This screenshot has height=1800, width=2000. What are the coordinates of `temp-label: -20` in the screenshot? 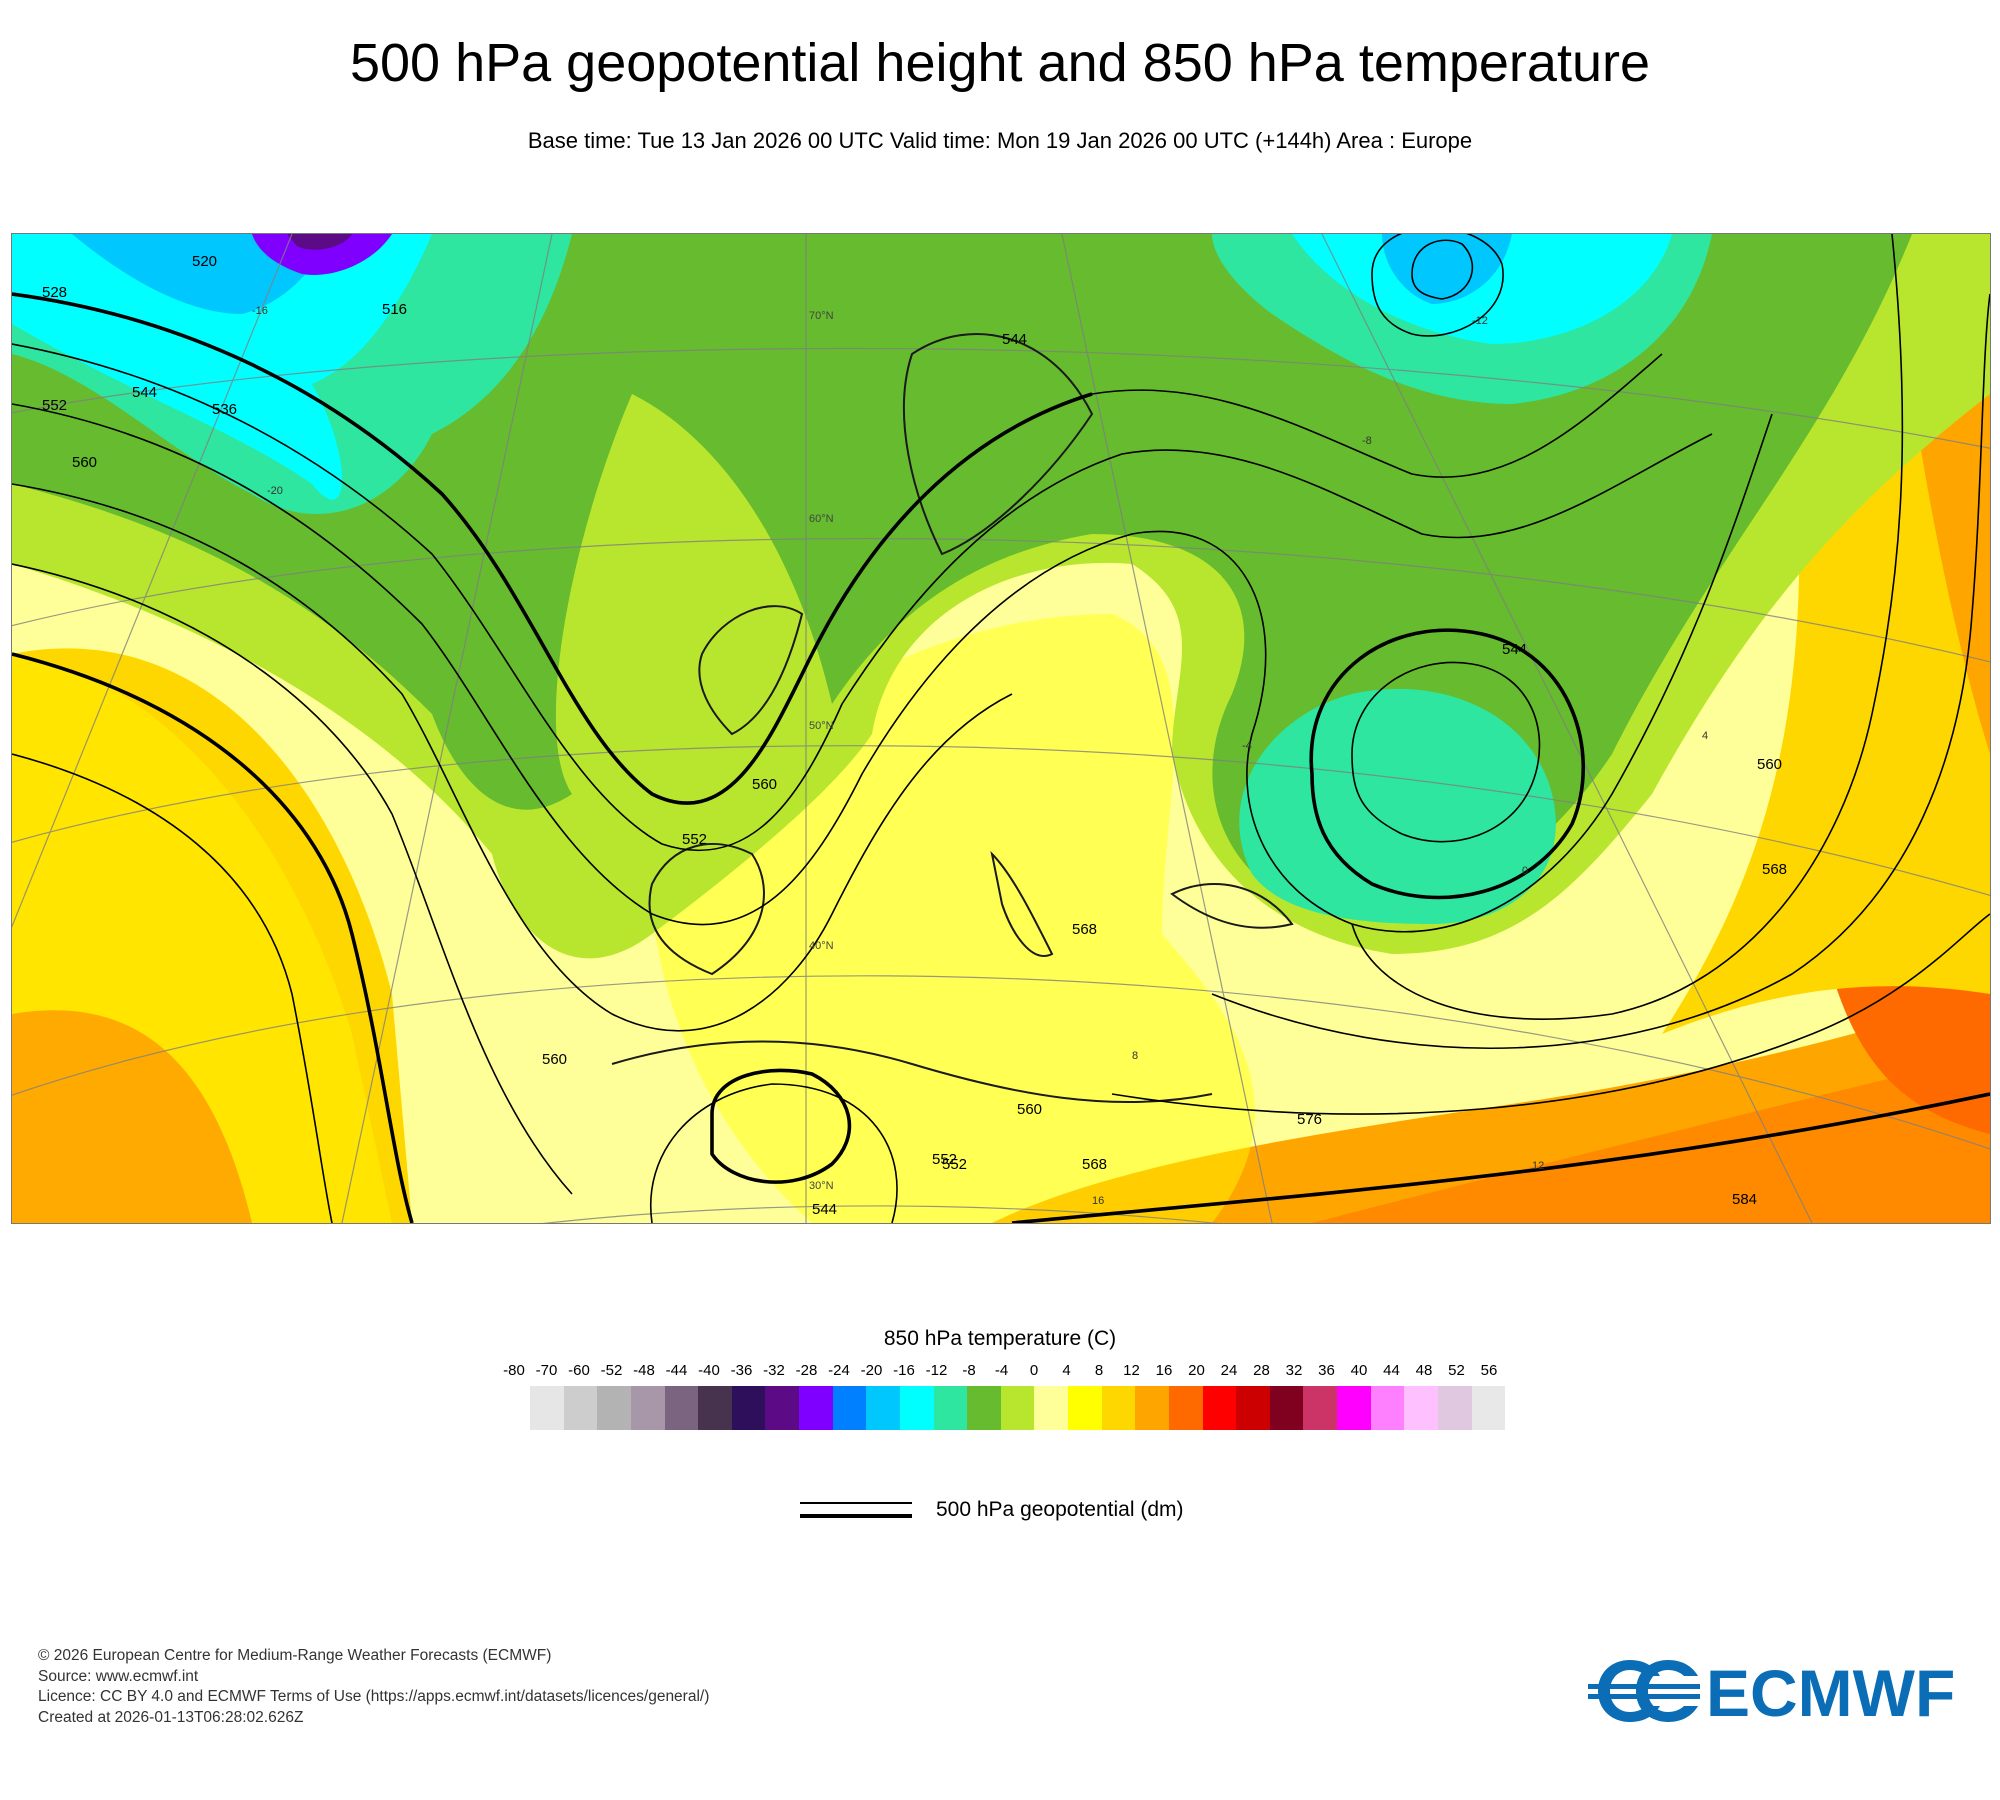 It's located at (275, 491).